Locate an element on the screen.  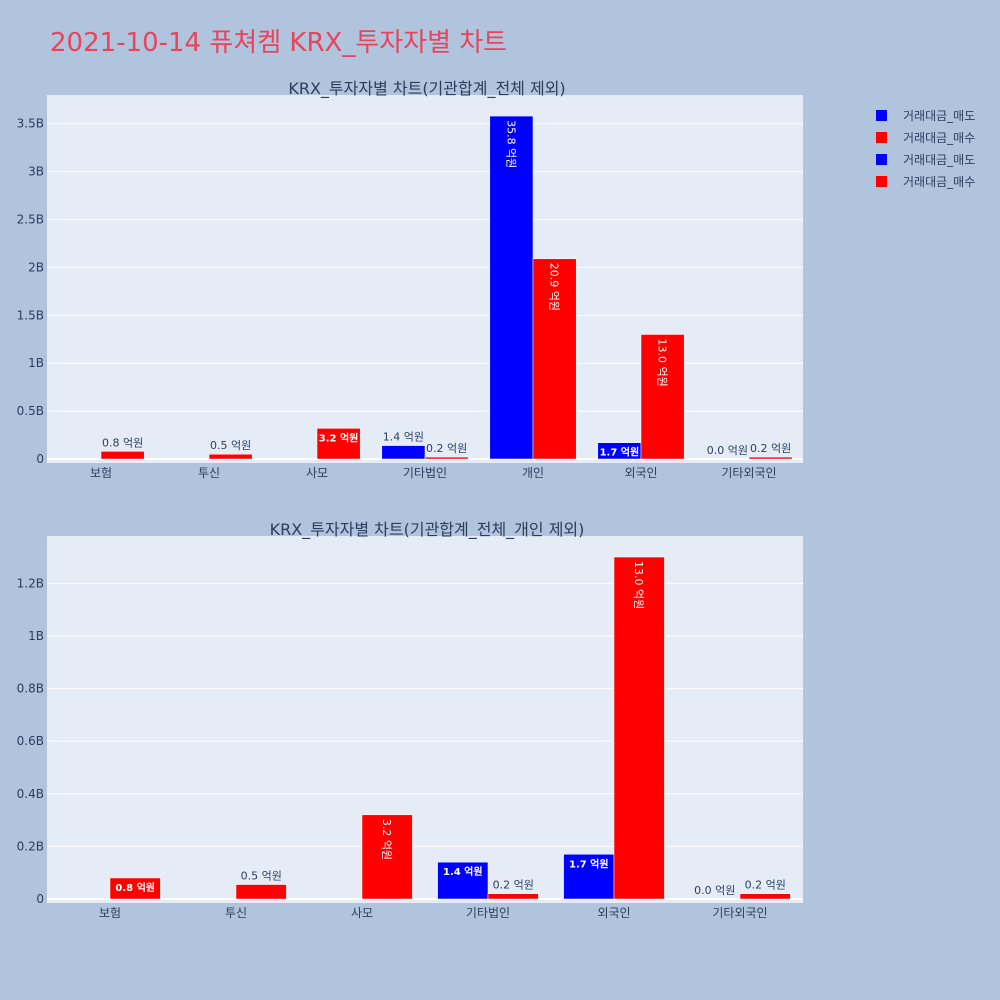
data-label: 35.8 억원 is located at coordinates (510, 144).